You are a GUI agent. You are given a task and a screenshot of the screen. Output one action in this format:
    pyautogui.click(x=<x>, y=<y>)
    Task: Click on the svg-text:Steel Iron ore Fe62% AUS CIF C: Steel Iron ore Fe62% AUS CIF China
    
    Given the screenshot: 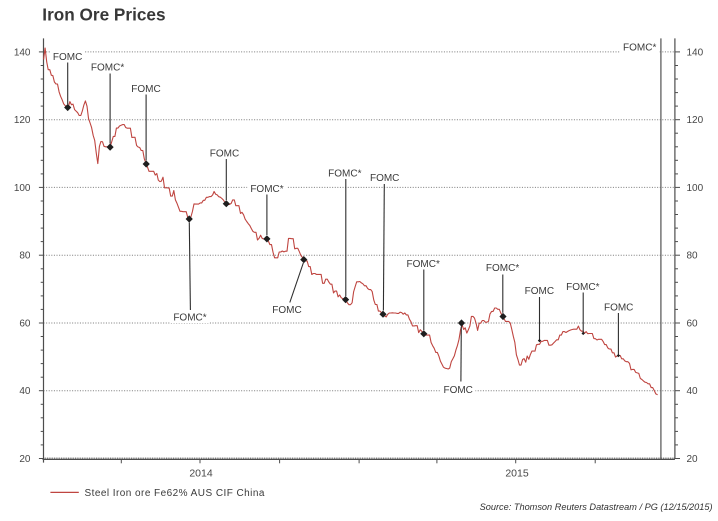 What is the action you would take?
    pyautogui.click(x=175, y=493)
    